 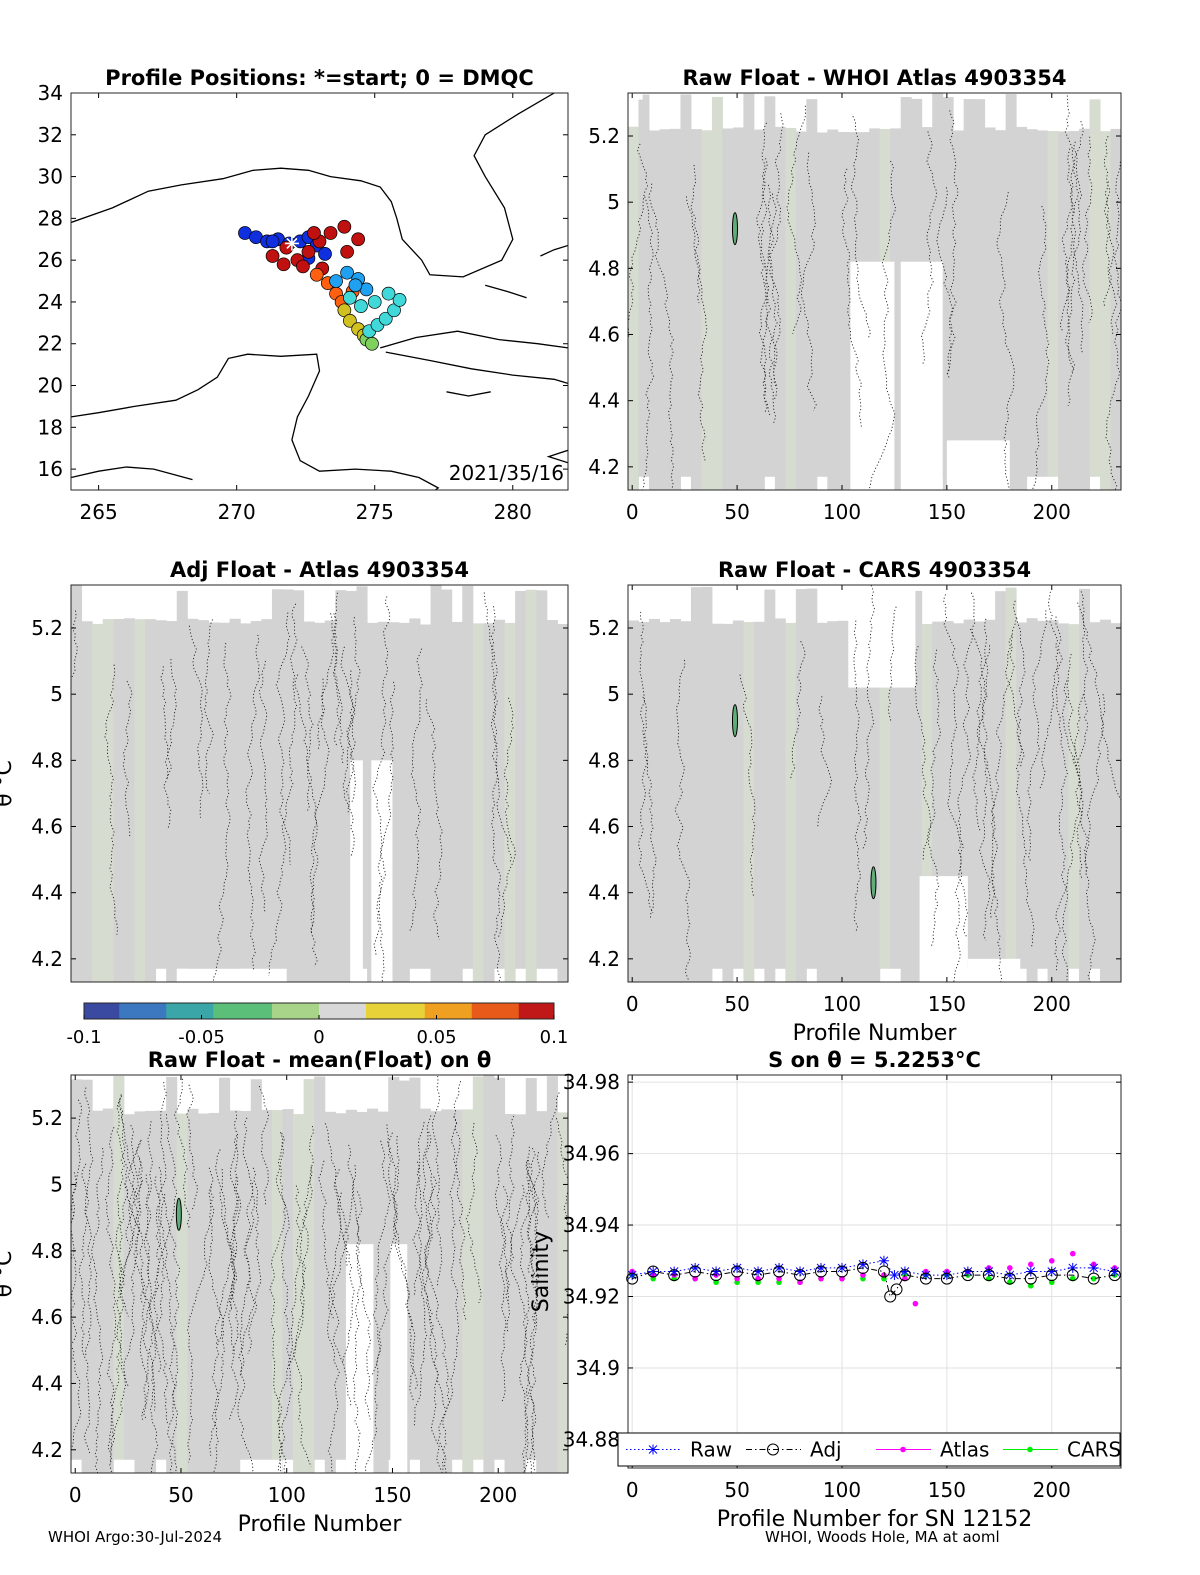 I want to click on chart-title: Raw Float - WHOI Atlas 4903354, so click(x=874, y=78).